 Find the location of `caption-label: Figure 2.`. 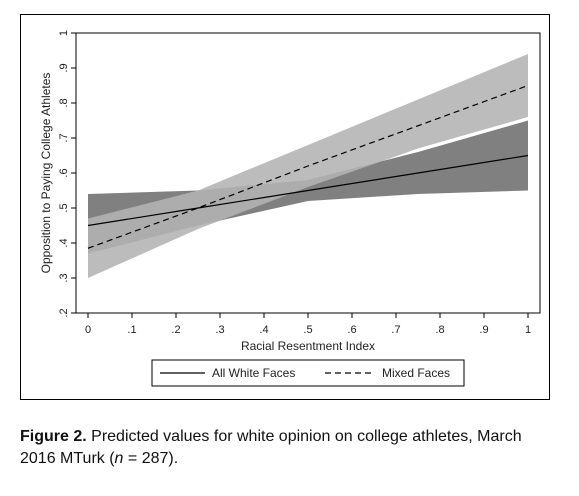

caption-label: Figure 2. is located at coordinates (53, 436).